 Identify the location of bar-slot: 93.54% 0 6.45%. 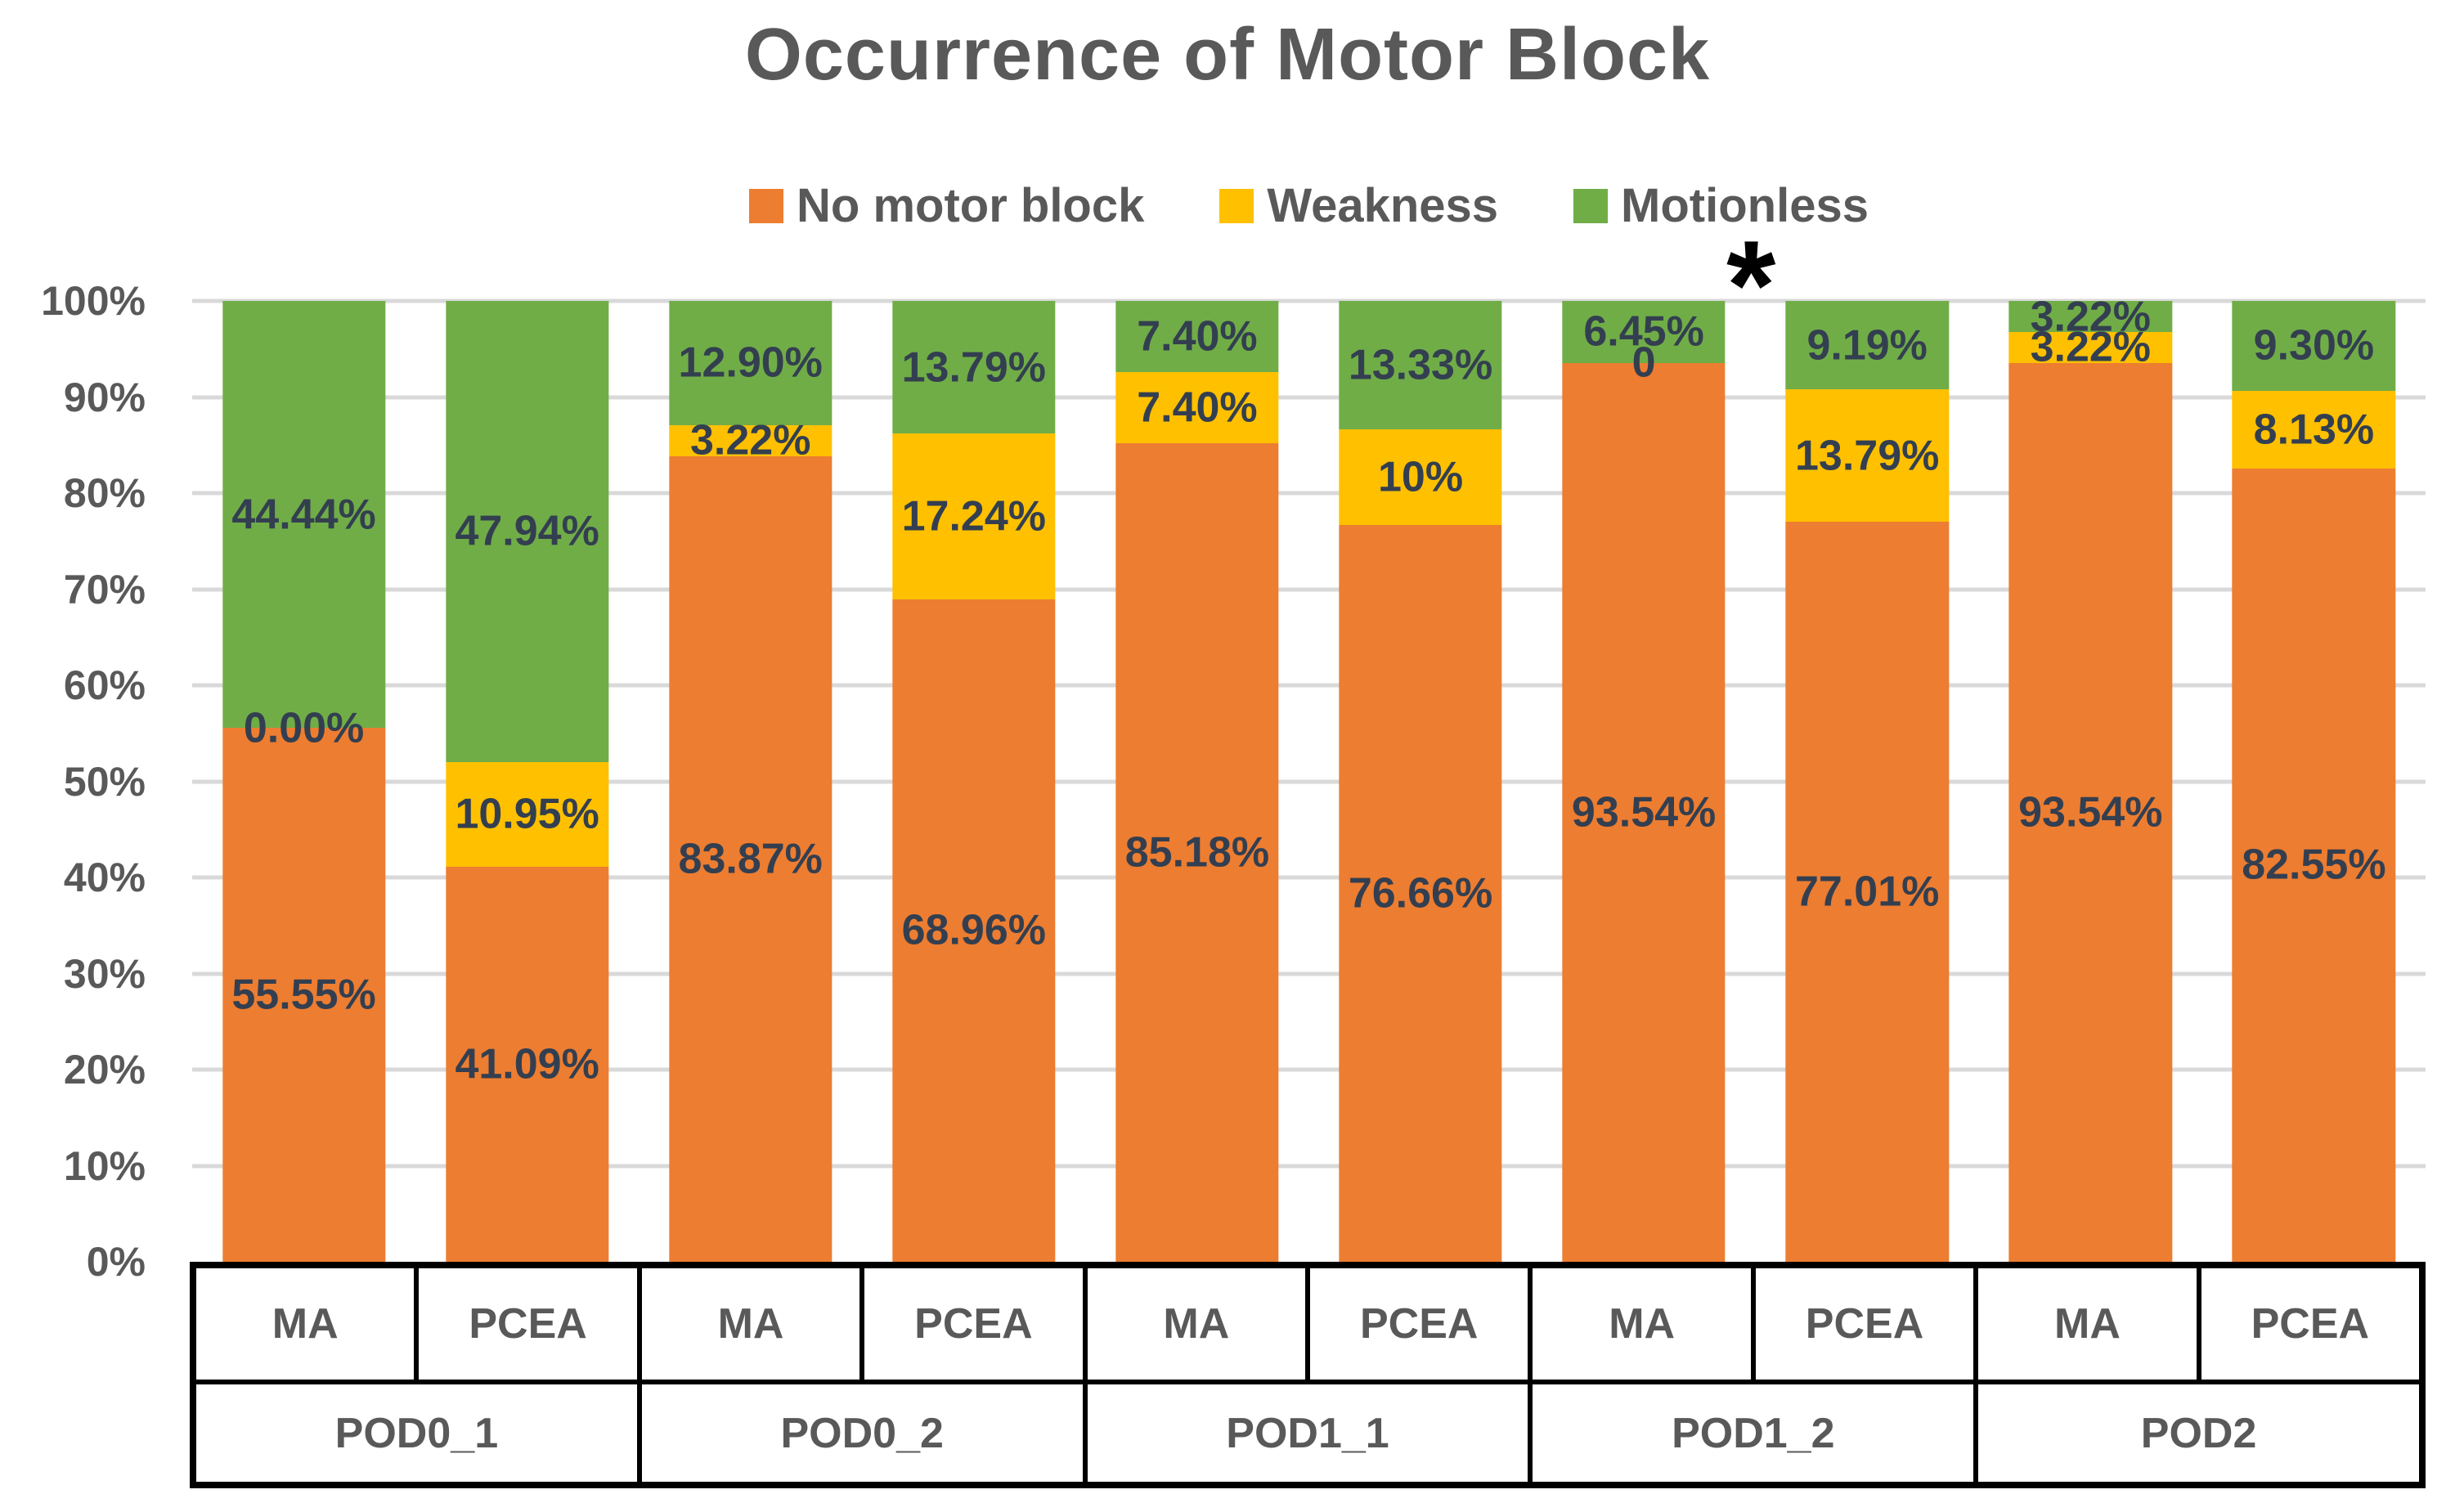
(1644, 782).